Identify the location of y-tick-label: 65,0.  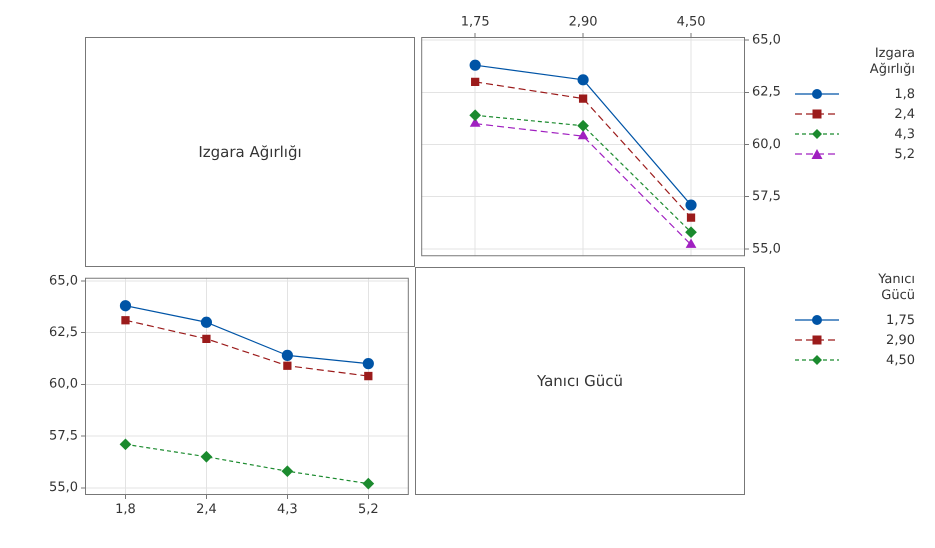
(63, 280).